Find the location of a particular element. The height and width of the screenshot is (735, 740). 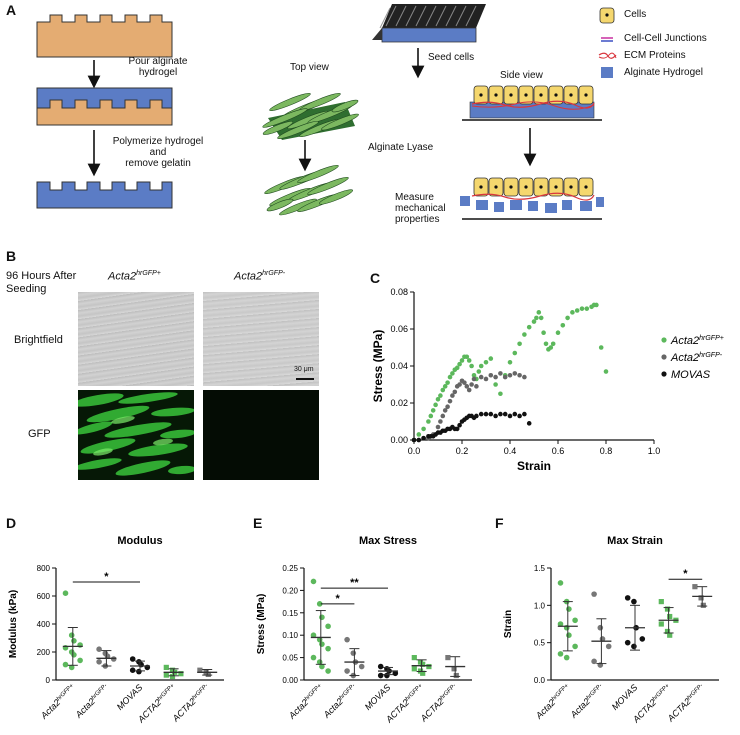

alginate-lyase-label: Alginate Lyase is located at coordinates (401, 147).